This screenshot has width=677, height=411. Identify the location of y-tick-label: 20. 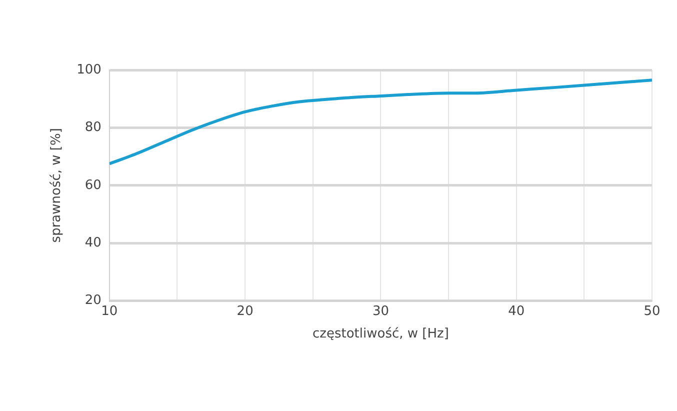
(93, 300).